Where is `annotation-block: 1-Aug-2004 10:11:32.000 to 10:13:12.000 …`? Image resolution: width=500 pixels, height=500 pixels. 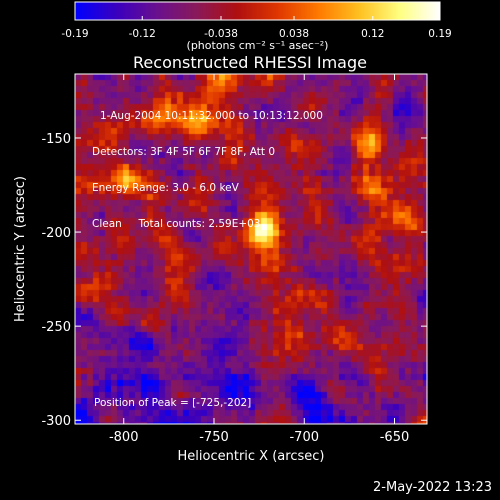 annotation-block: 1-Aug-2004 10:11:32.000 to 10:13:12.000 … is located at coordinates (207, 164).